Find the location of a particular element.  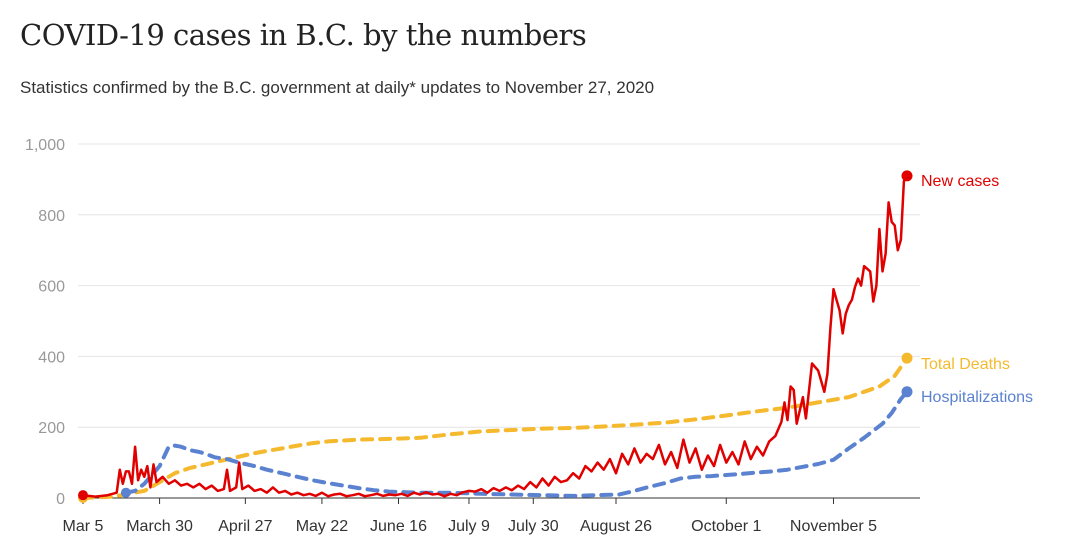

series-labels: New cases Total Deaths Hospitalizations is located at coordinates (977, 289).